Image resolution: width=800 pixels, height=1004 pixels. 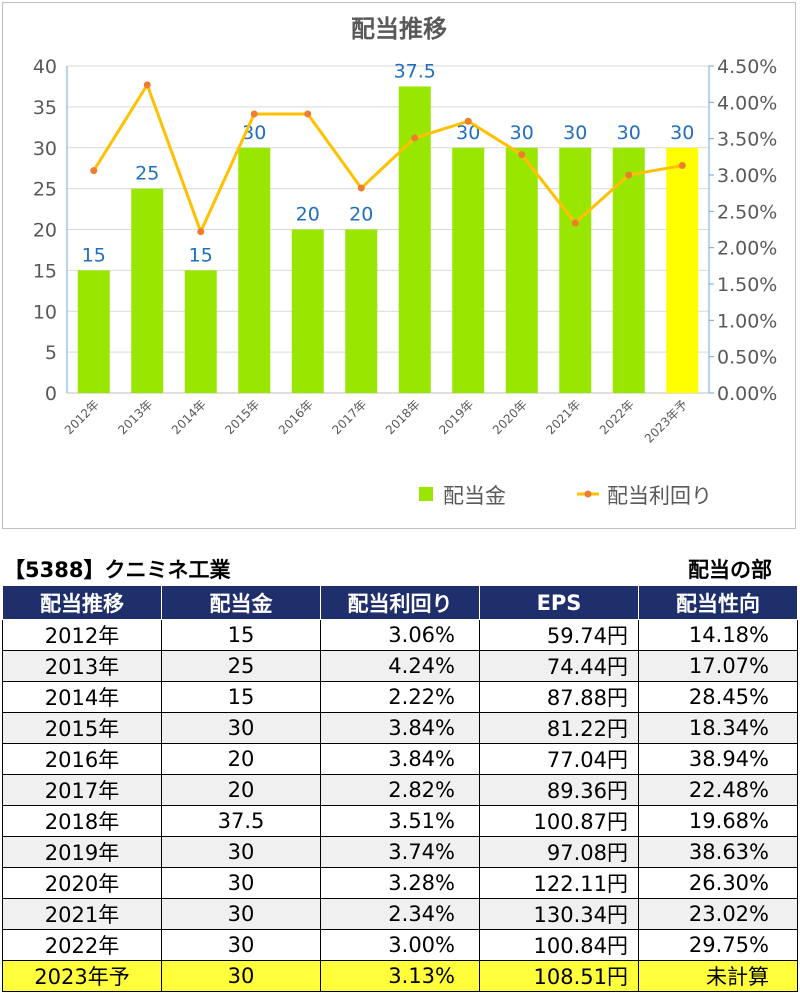 I want to click on x-category-label: 2023年予, so click(x=666, y=421).